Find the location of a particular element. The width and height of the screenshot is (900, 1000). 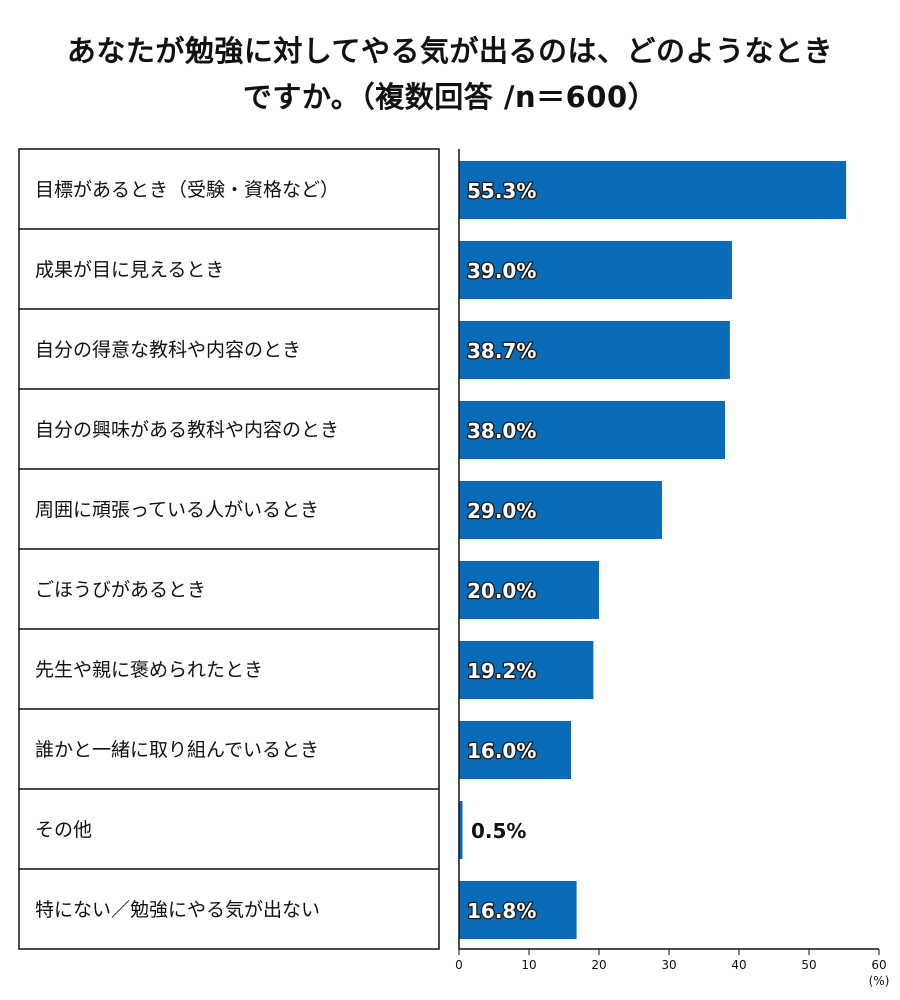

category-label: その他 is located at coordinates (63, 830).